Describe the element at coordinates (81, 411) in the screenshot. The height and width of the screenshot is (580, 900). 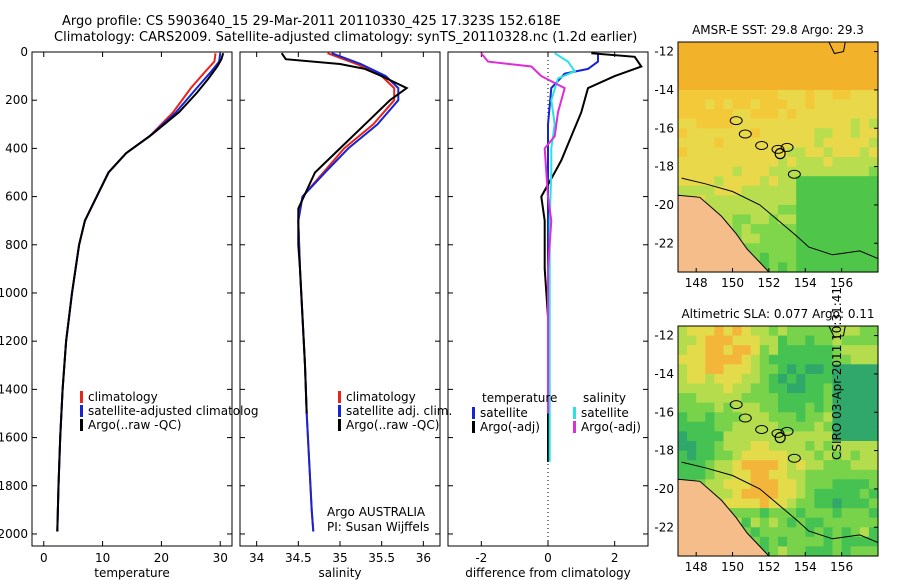
I see `legend-swatch` at that location.